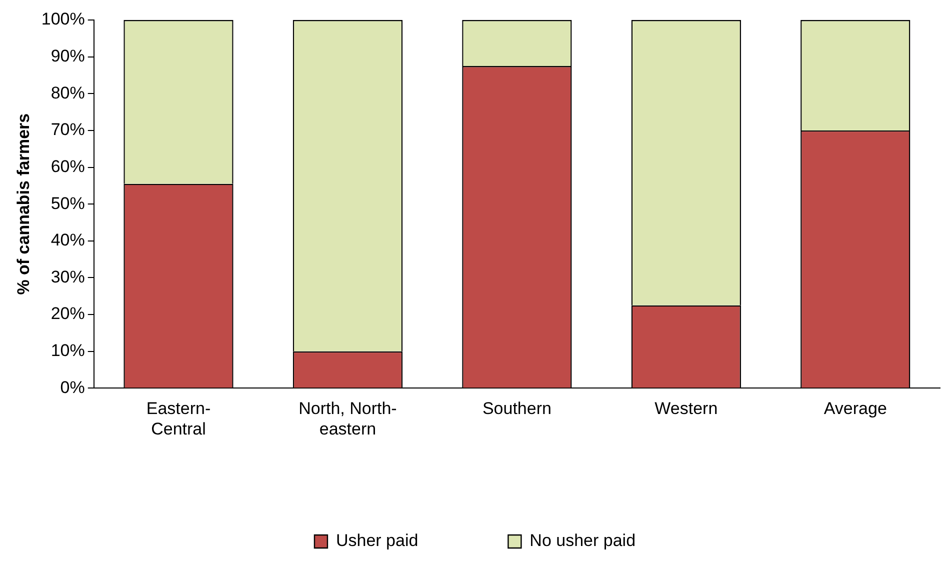 The image size is (950, 570). Describe the element at coordinates (517, 408) in the screenshot. I see `x-tick-label: Southern` at that location.